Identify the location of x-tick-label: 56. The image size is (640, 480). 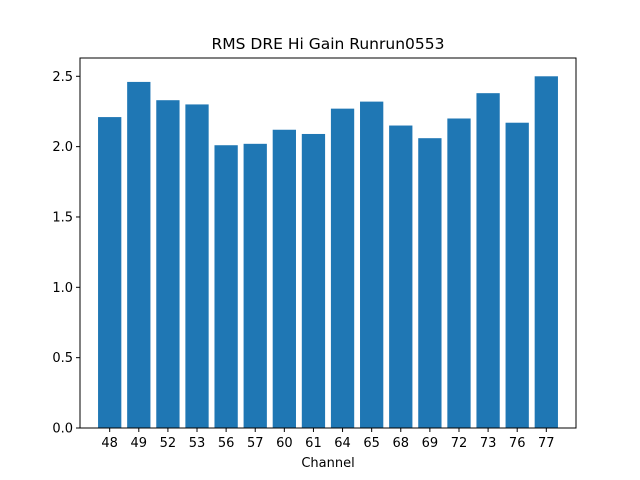
(226, 443).